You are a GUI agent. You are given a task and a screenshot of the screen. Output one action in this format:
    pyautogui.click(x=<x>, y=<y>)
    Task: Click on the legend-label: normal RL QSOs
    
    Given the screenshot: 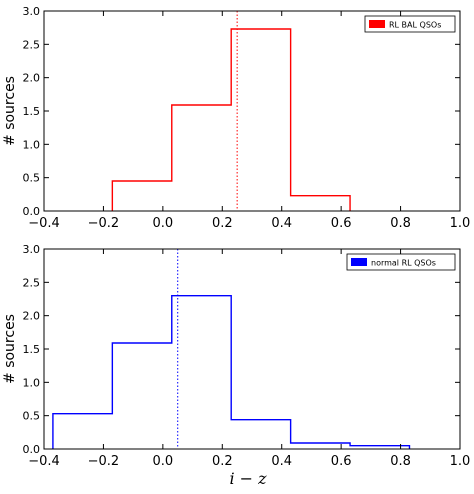 What is the action you would take?
    pyautogui.click(x=403, y=263)
    